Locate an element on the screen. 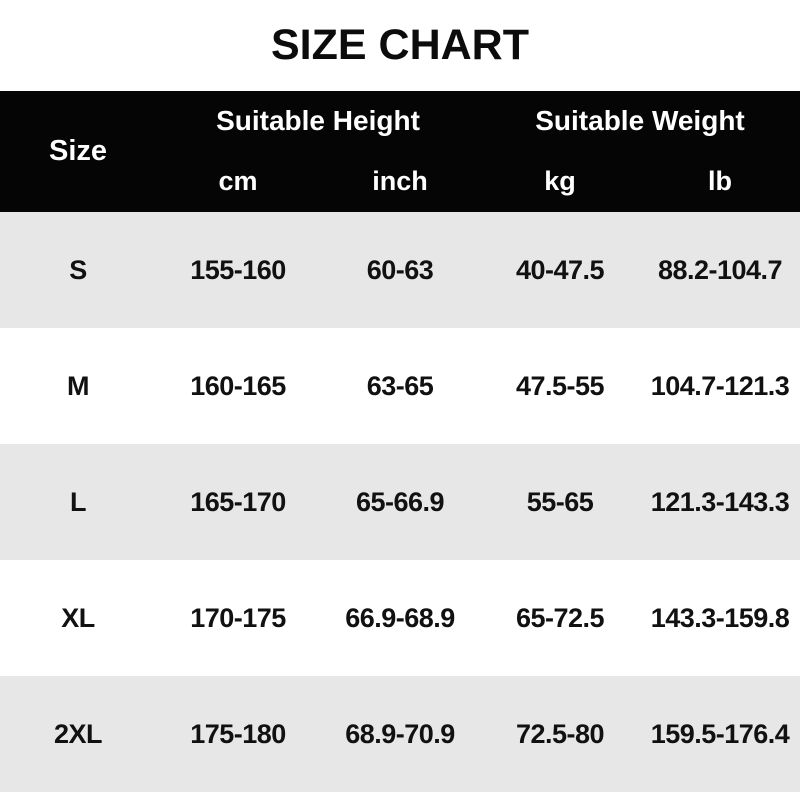  cell-height-inch: 66.9-68.9 is located at coordinates (400, 617).